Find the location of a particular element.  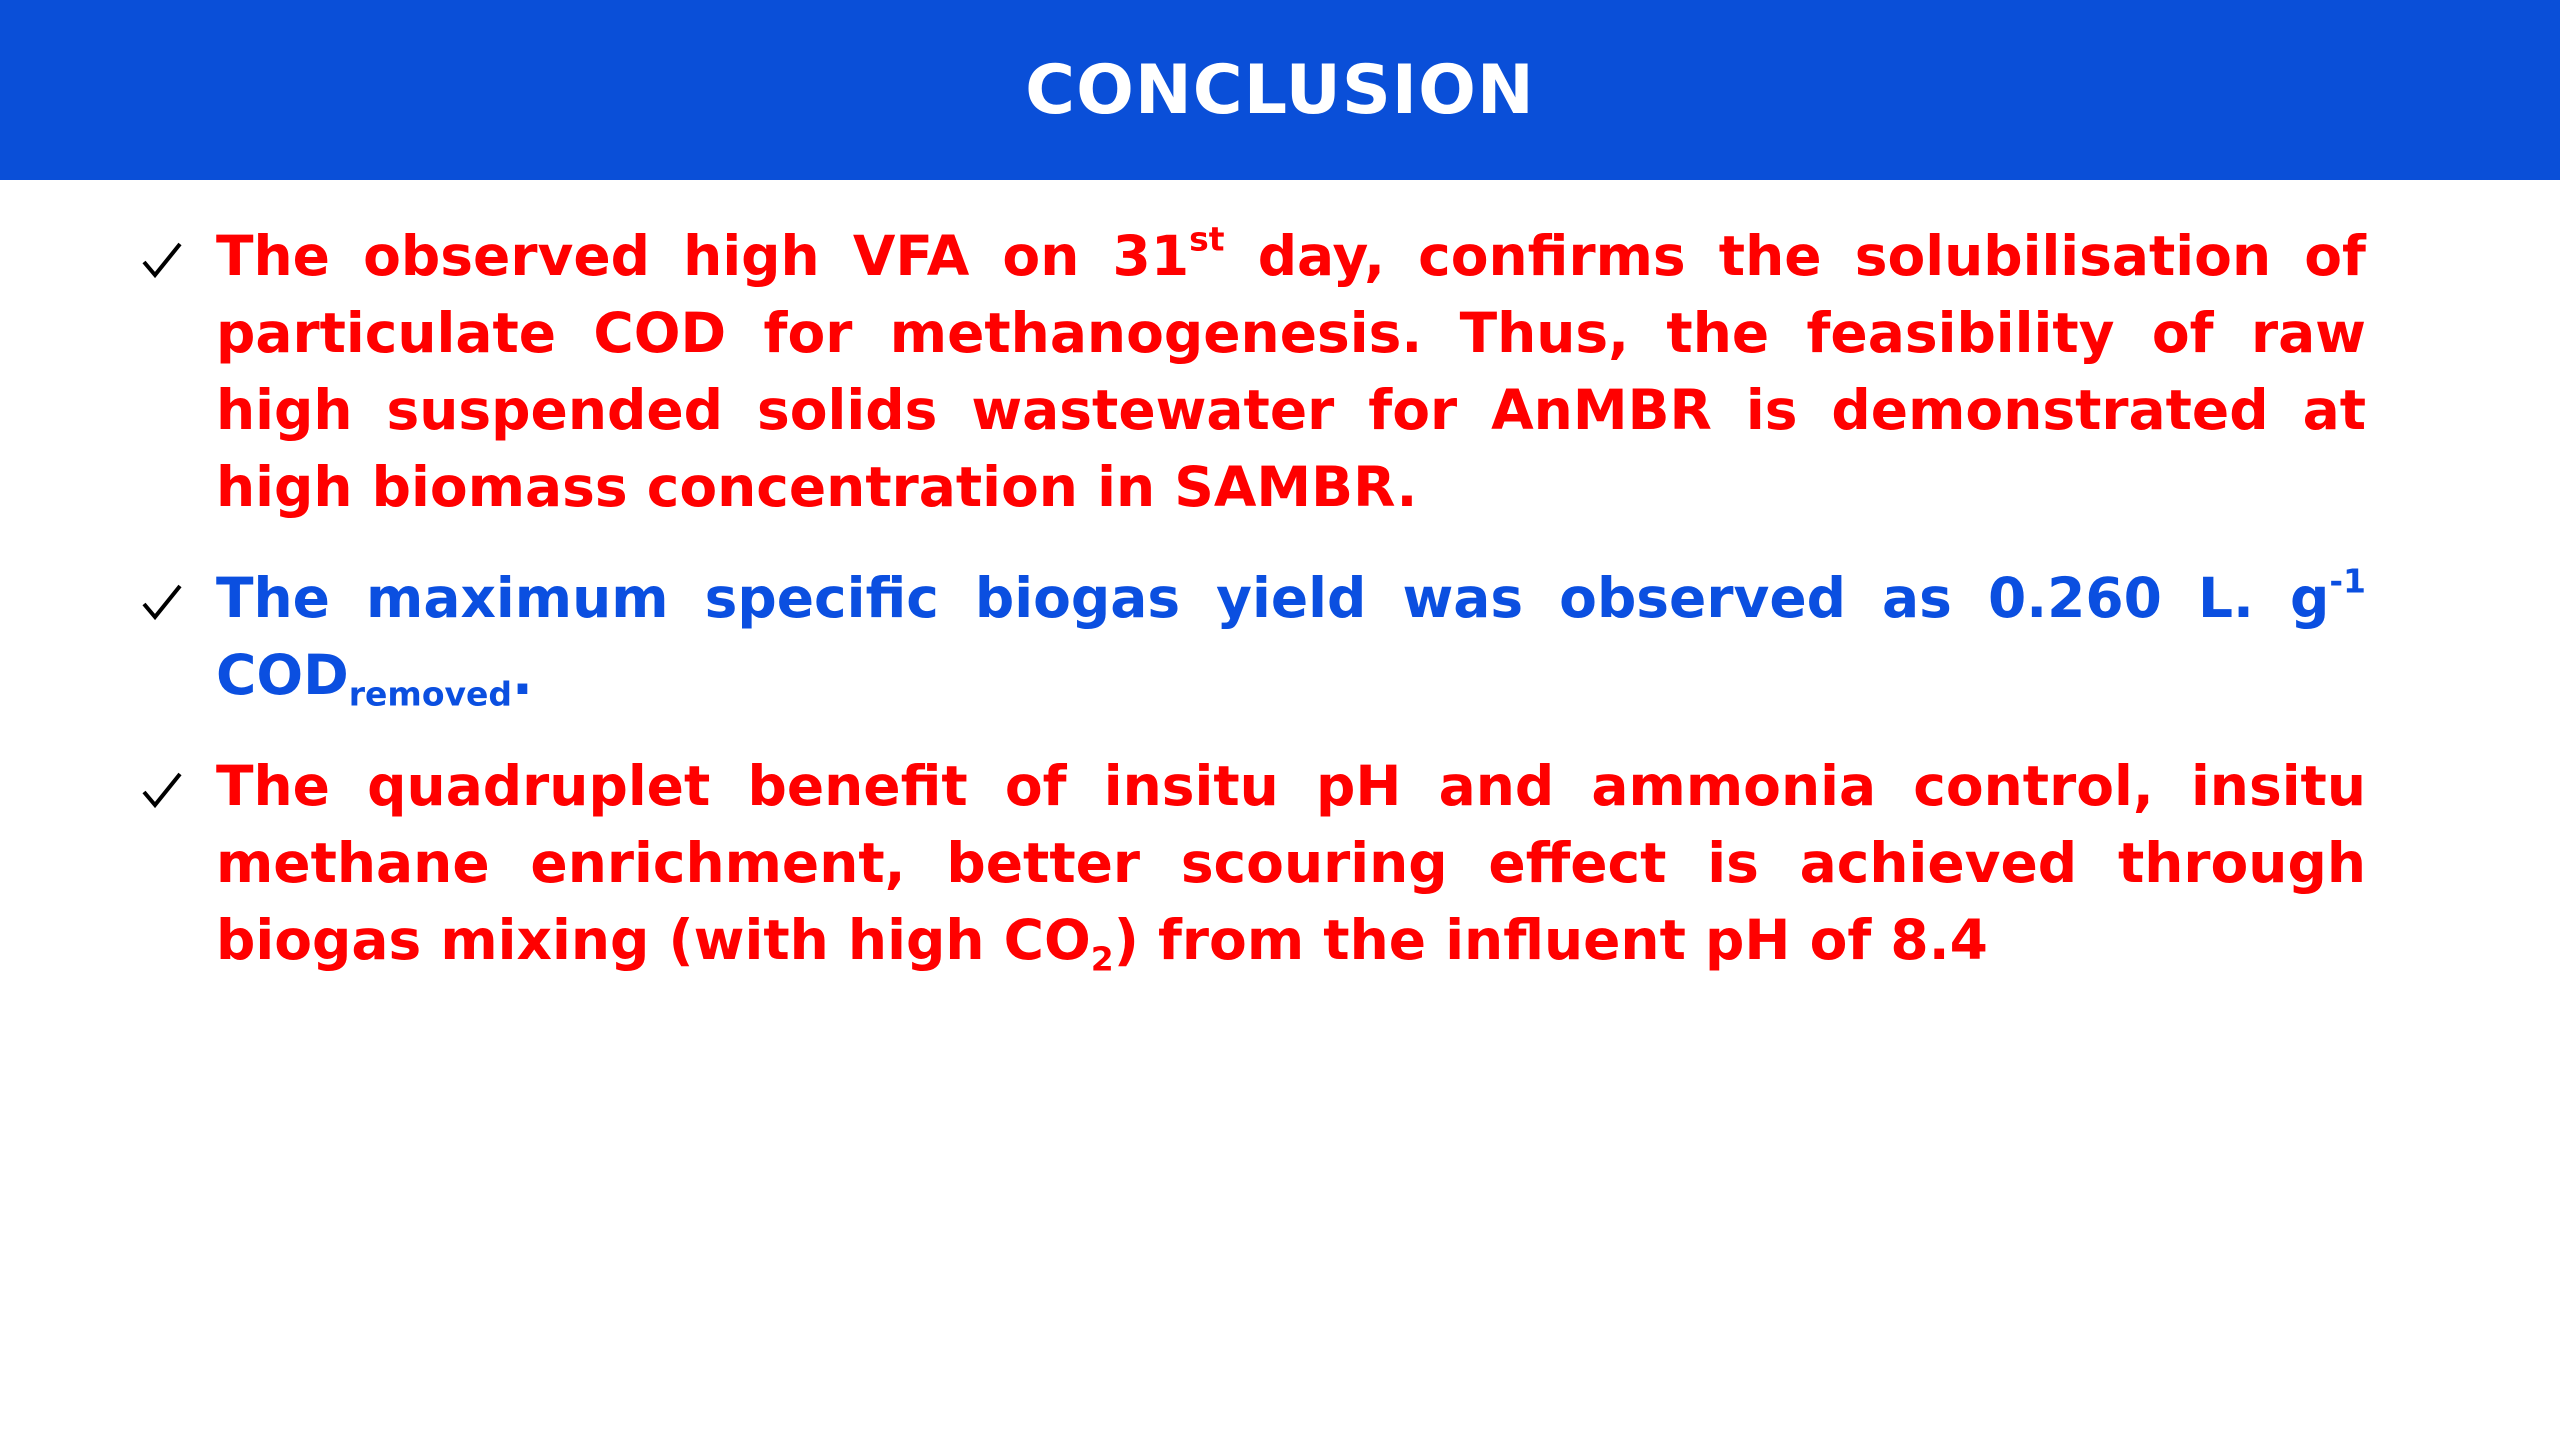

slide-title: CONCLUSION is located at coordinates (1280, 90).